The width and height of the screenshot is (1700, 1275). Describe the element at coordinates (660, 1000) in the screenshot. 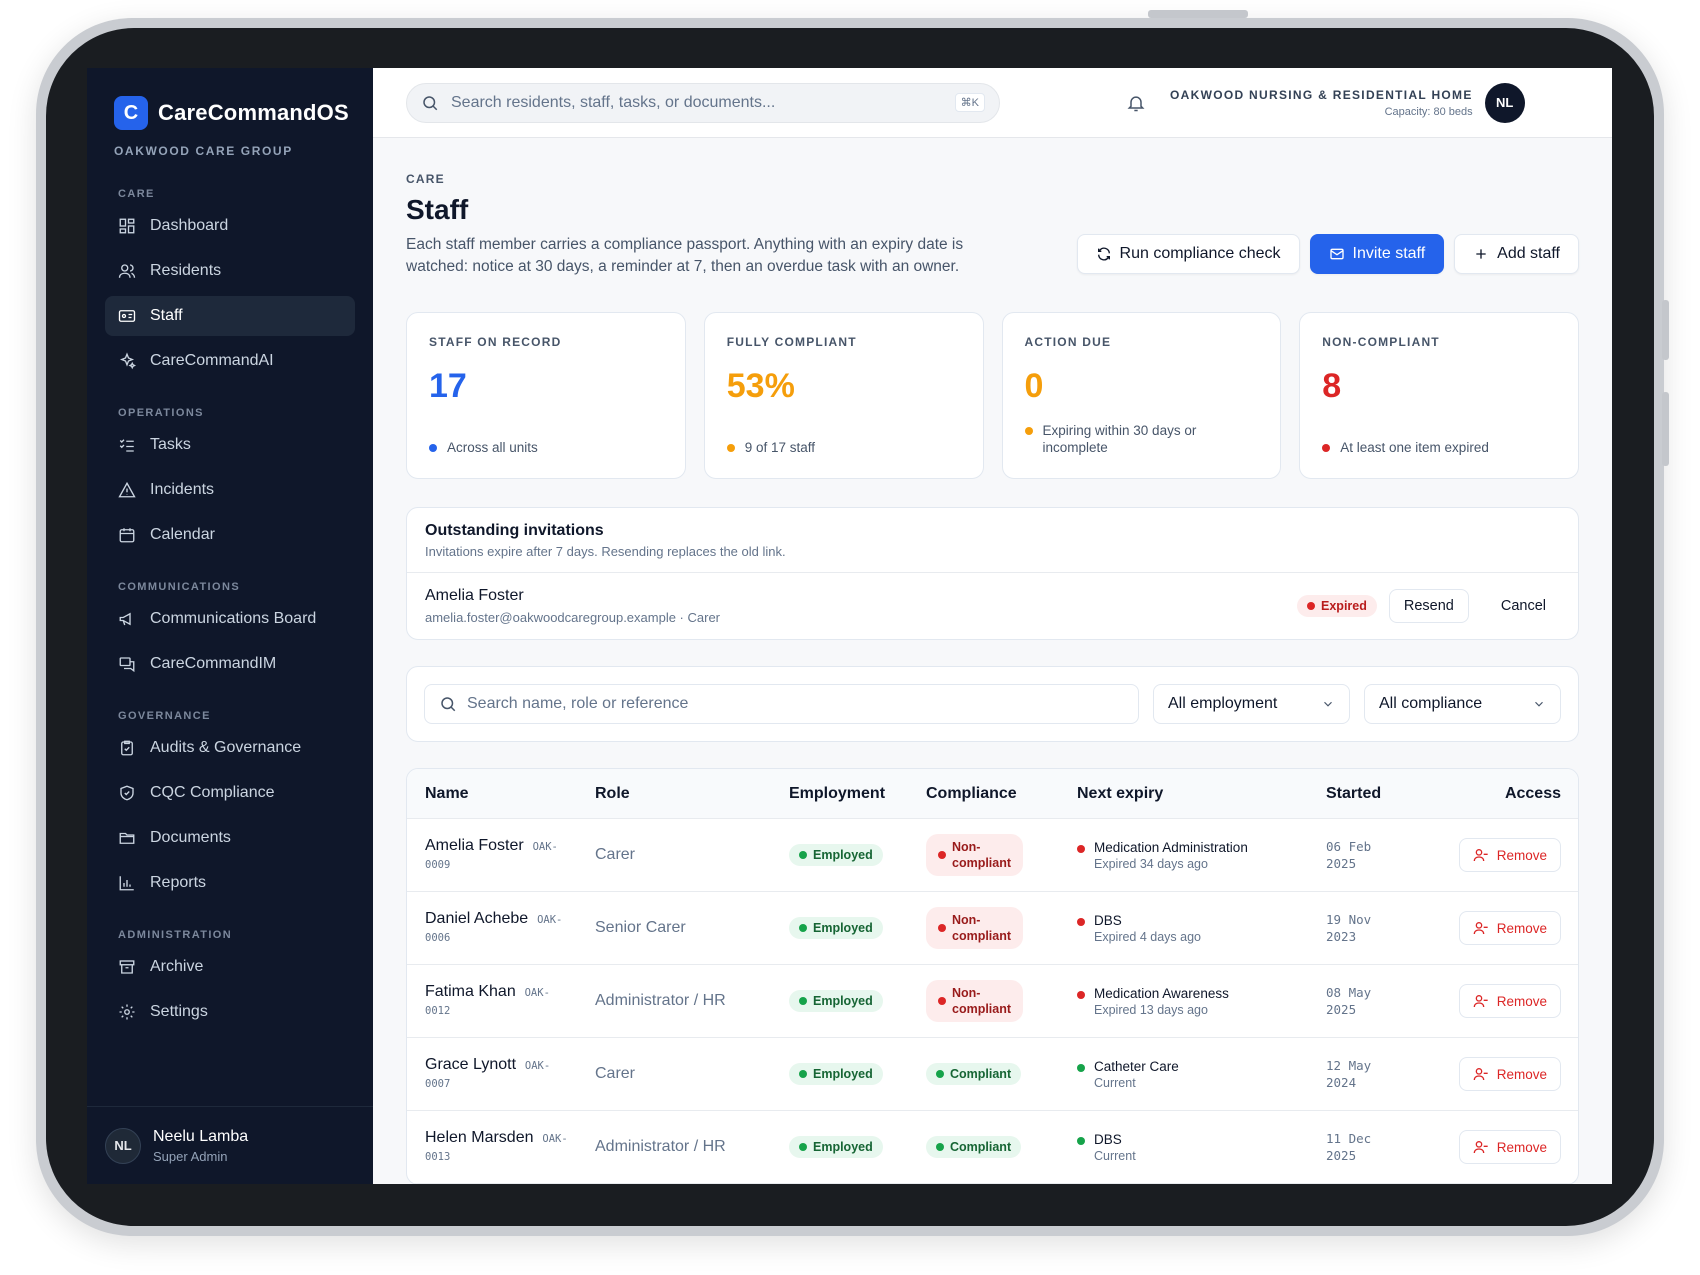

I see `staff-role: Administrator / HR` at that location.